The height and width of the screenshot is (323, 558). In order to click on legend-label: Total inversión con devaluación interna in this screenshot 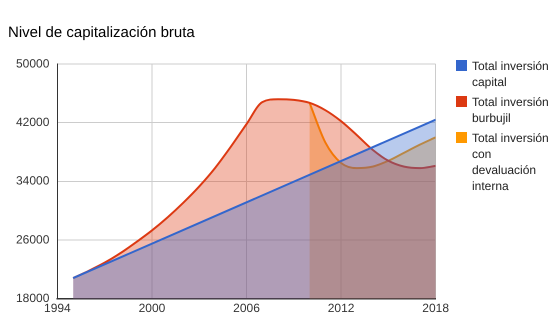, I will do `click(511, 162)`.